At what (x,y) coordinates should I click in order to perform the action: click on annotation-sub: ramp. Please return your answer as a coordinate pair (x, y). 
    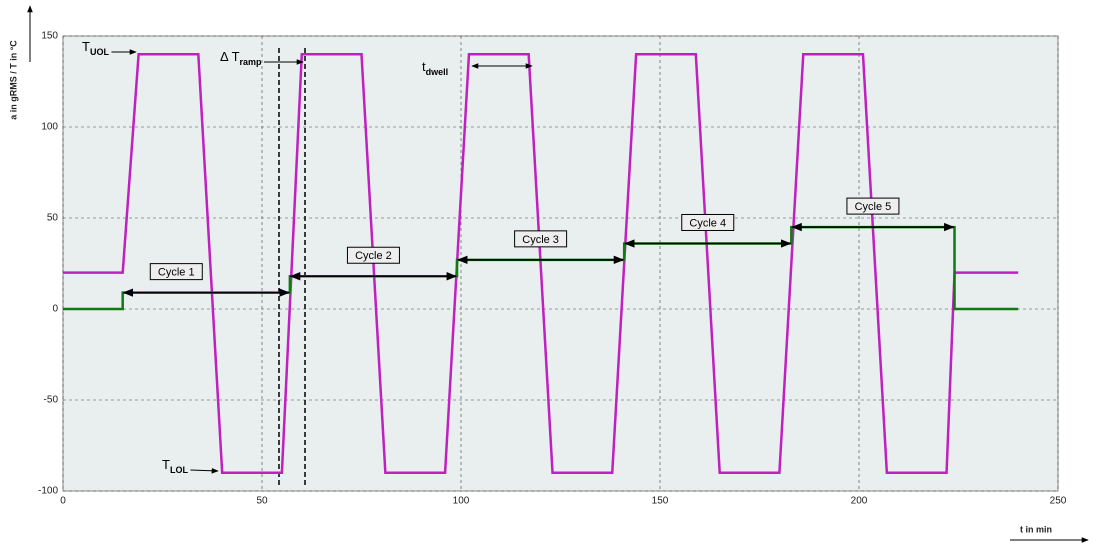
    Looking at the image, I should click on (251, 62).